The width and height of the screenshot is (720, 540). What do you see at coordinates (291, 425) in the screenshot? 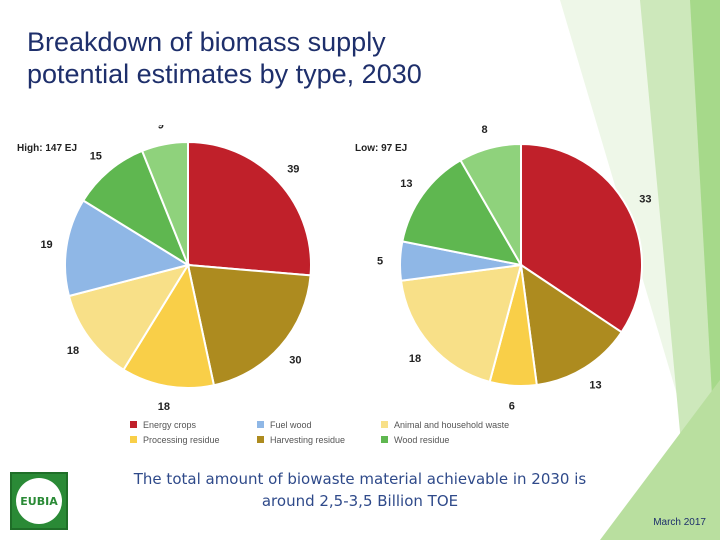
I see `legend-label: Fuel wood` at bounding box center [291, 425].